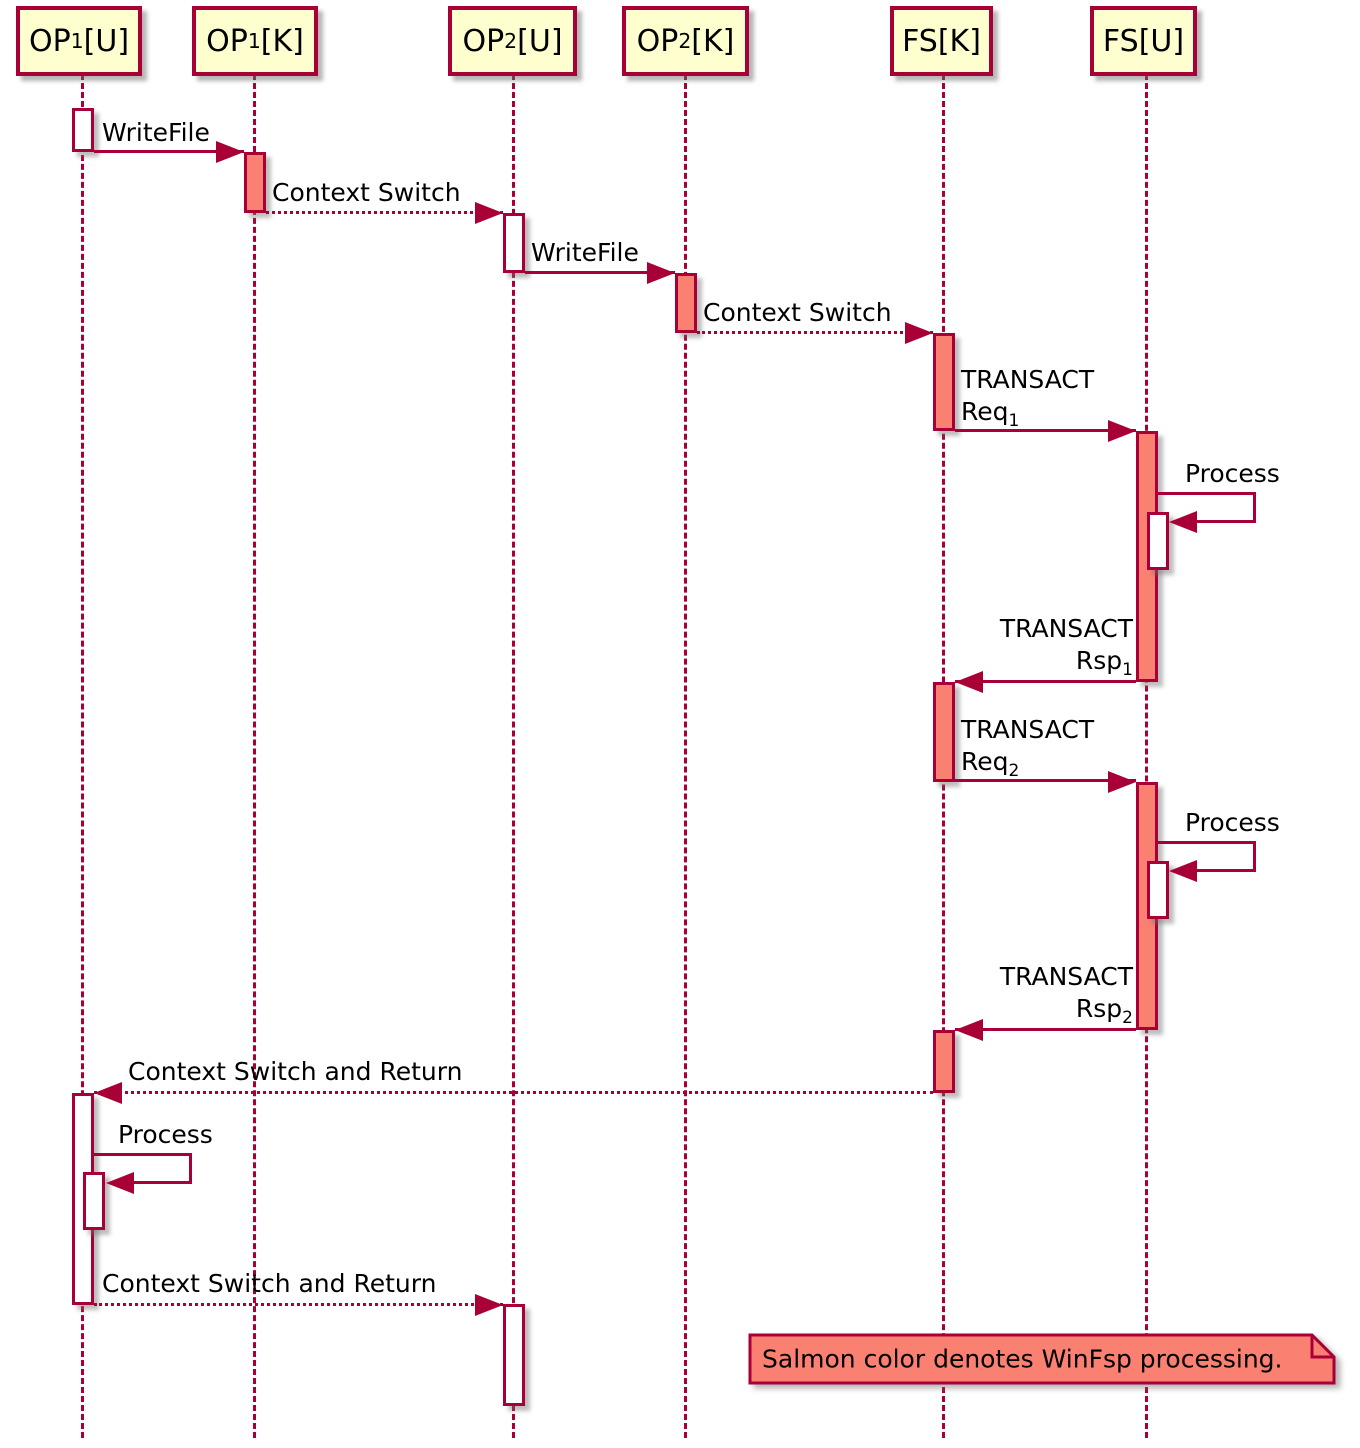  I want to click on participant-op1k: OP 1 [K], so click(255, 41).